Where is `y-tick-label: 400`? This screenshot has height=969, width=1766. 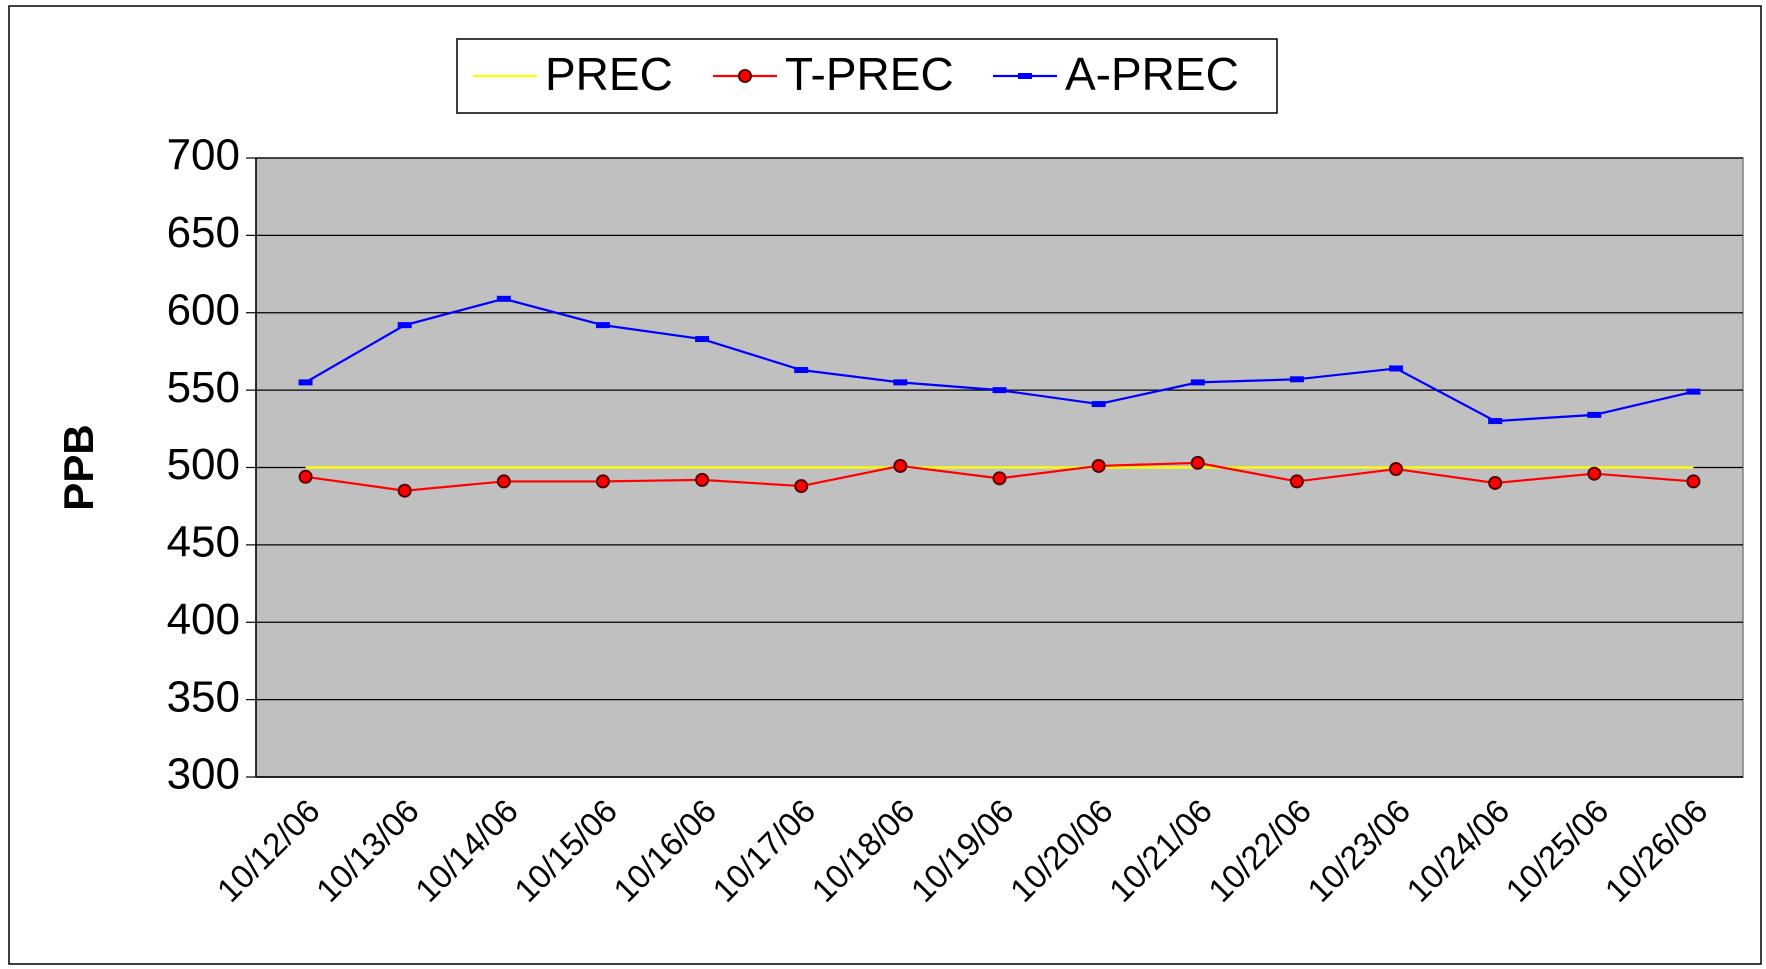 y-tick-label: 400 is located at coordinates (203, 619).